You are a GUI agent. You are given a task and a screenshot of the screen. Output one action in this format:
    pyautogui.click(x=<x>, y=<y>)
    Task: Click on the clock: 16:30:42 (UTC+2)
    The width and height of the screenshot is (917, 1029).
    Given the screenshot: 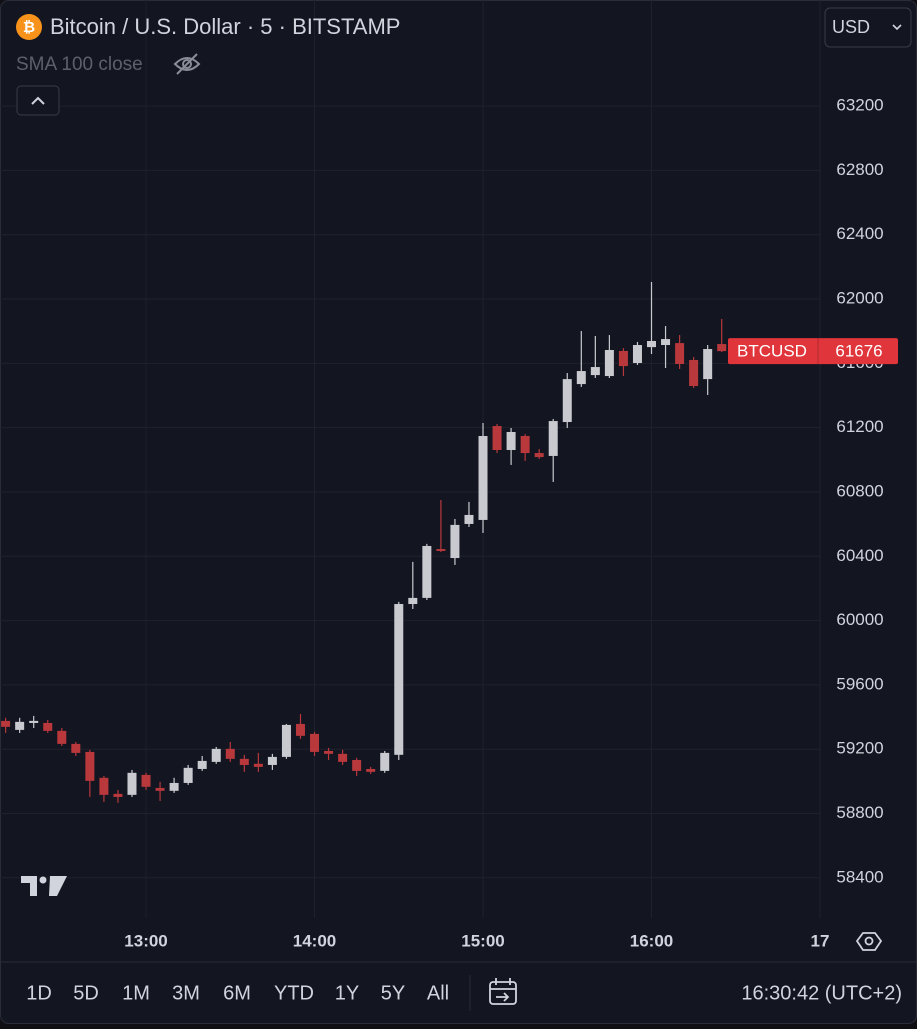 What is the action you would take?
    pyautogui.click(x=821, y=993)
    